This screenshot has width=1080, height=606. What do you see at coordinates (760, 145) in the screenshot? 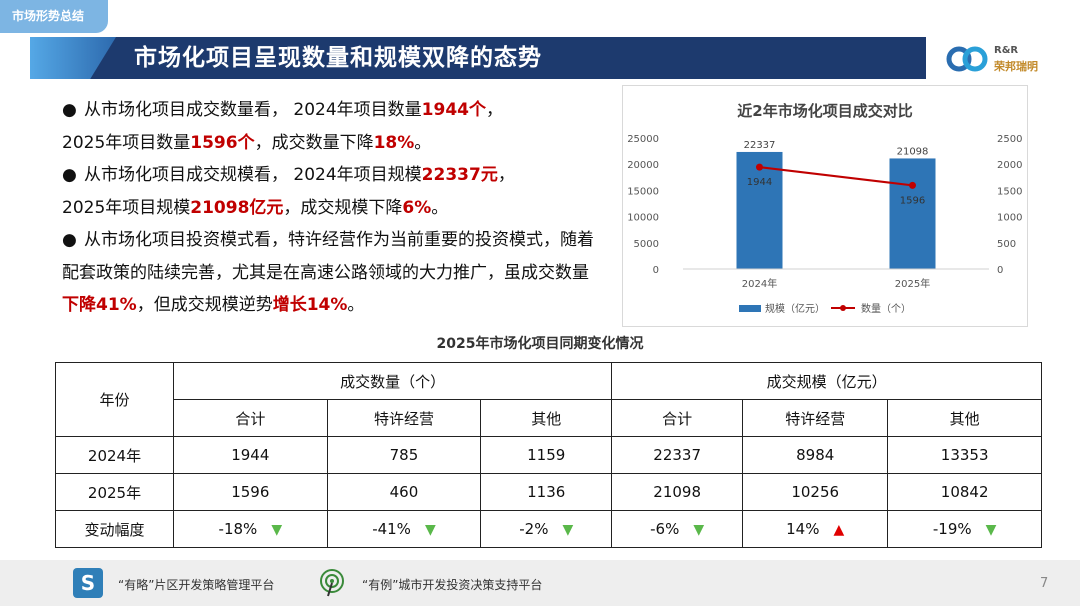
I see `bar-data-label: 22337` at bounding box center [760, 145].